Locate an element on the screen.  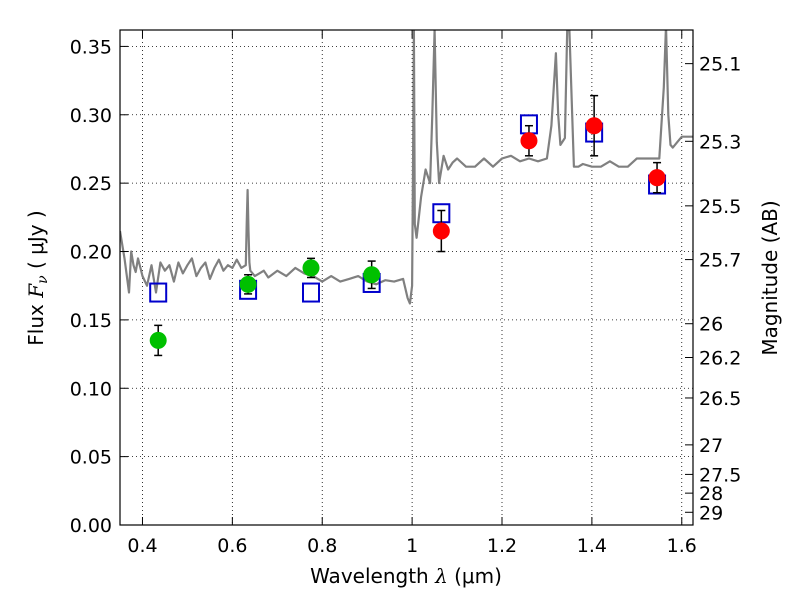
y2-axis-label: Magnitude (AB) is located at coordinates (770, 277).